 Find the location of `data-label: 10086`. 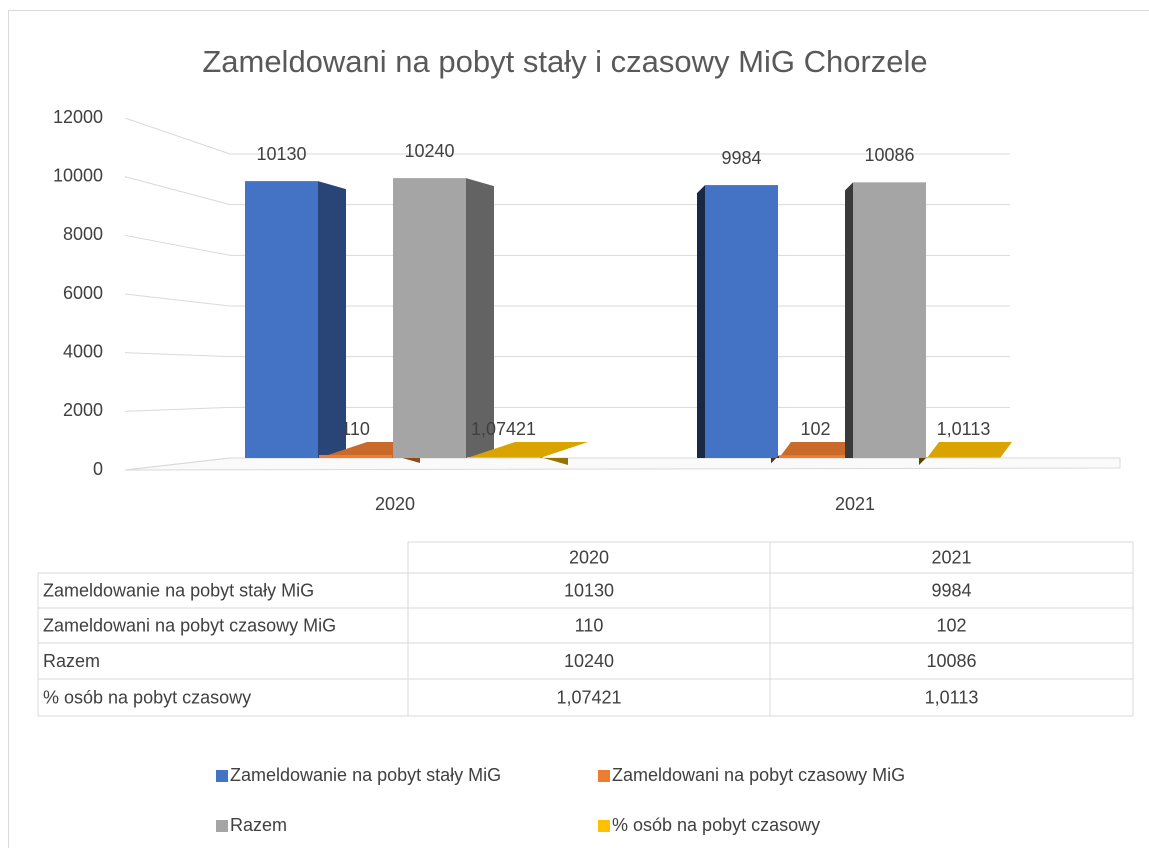

data-label: 10086 is located at coordinates (889, 155).